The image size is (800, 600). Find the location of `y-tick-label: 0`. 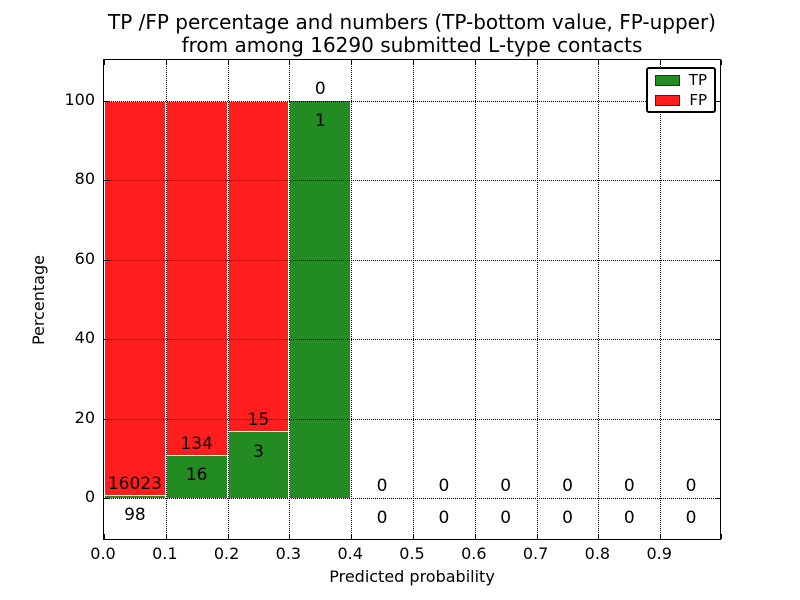

y-tick-label: 0 is located at coordinates (89, 496).